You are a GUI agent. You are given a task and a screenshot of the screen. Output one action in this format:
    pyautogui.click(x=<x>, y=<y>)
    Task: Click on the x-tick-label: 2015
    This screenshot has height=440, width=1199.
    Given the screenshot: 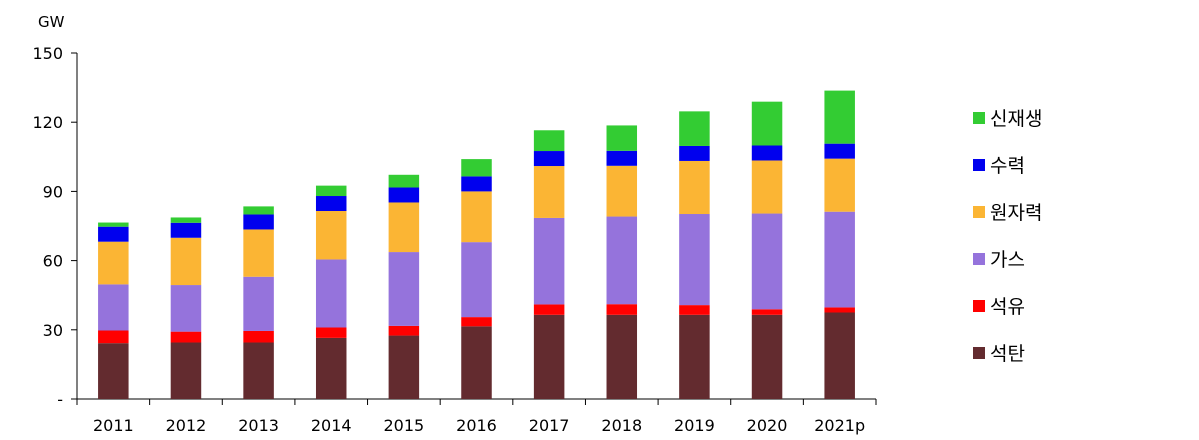 What is the action you would take?
    pyautogui.click(x=404, y=425)
    